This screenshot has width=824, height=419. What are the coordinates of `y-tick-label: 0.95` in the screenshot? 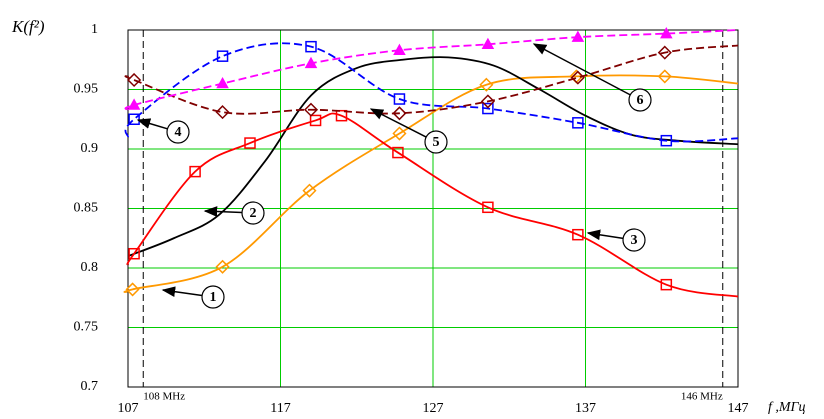 It's located at (86, 89).